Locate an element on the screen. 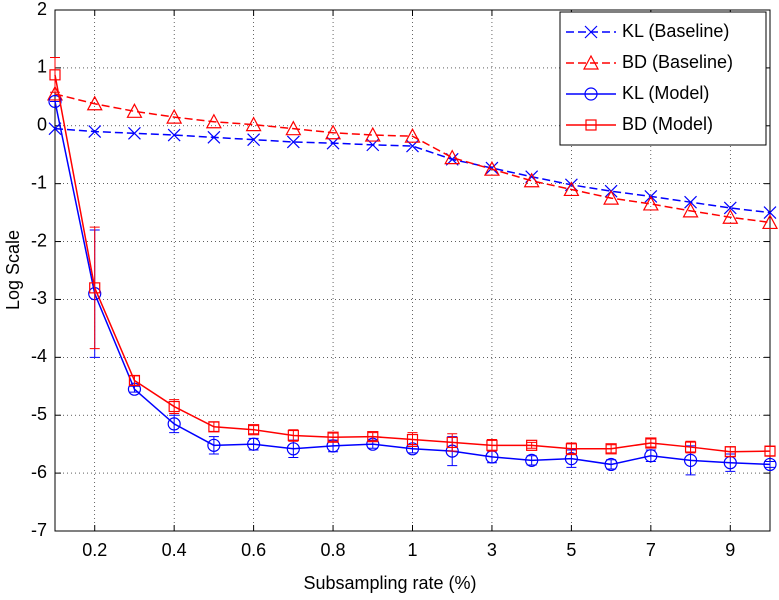 The width and height of the screenshot is (779, 600). legend-box is located at coordinates (663, 78).